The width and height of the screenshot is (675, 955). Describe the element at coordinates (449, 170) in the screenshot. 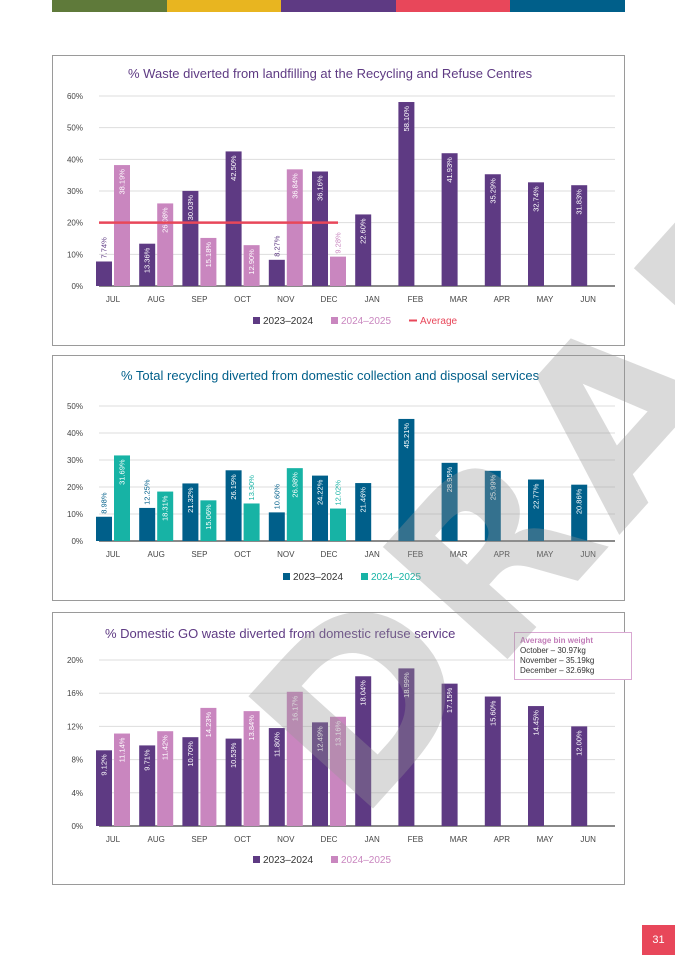

I see `data-label: 41.93%` at that location.